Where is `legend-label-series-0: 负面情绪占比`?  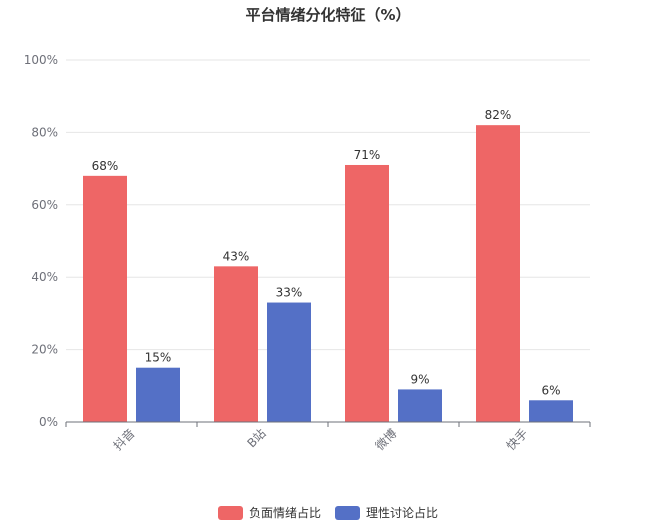 legend-label-series-0: 负面情绪占比 is located at coordinates (284, 513).